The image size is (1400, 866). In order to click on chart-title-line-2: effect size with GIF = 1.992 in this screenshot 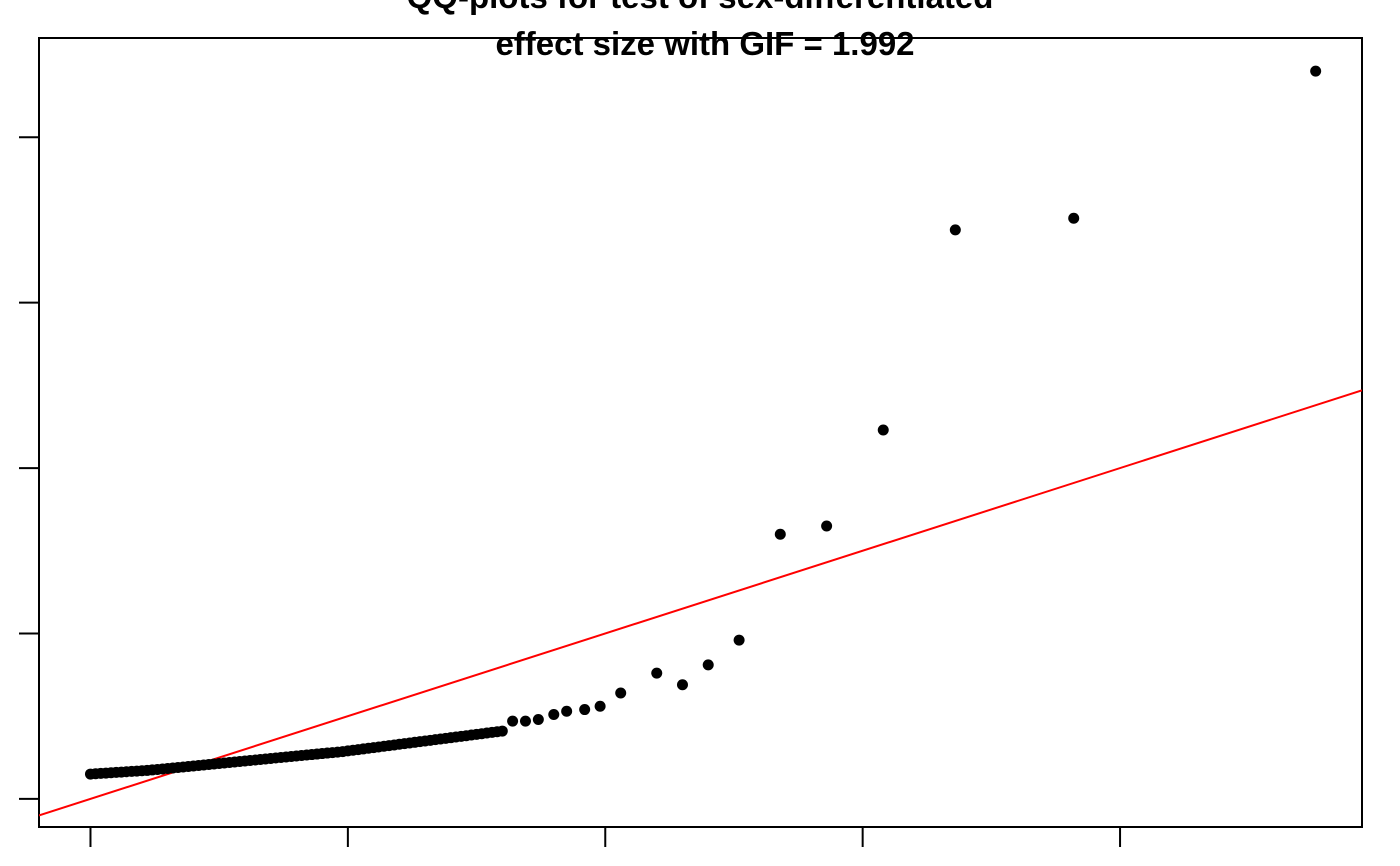, I will do `click(704, 43)`.